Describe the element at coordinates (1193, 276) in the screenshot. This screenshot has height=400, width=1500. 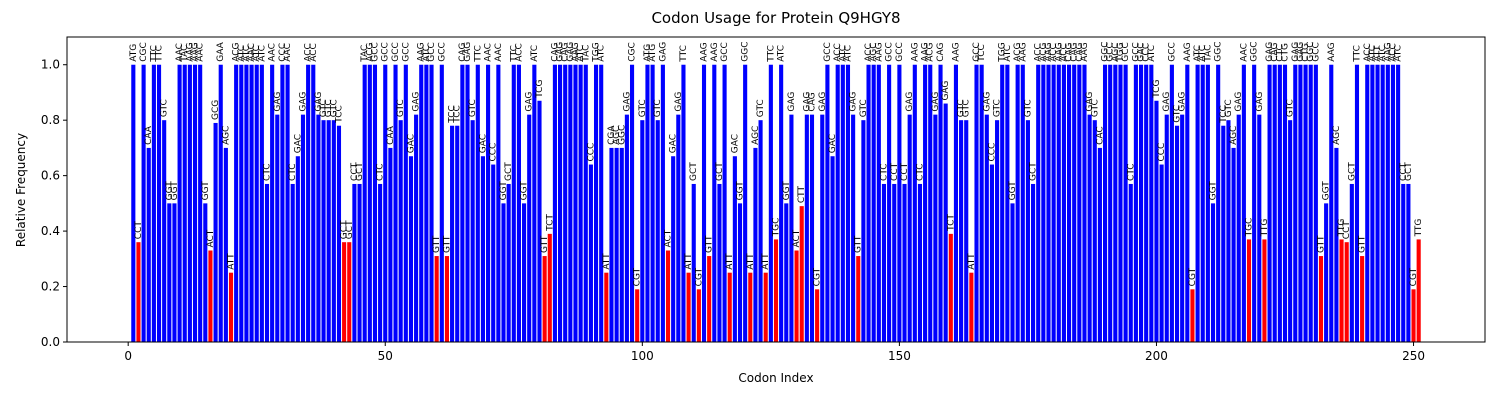
I see `bar-label: CGT` at that location.